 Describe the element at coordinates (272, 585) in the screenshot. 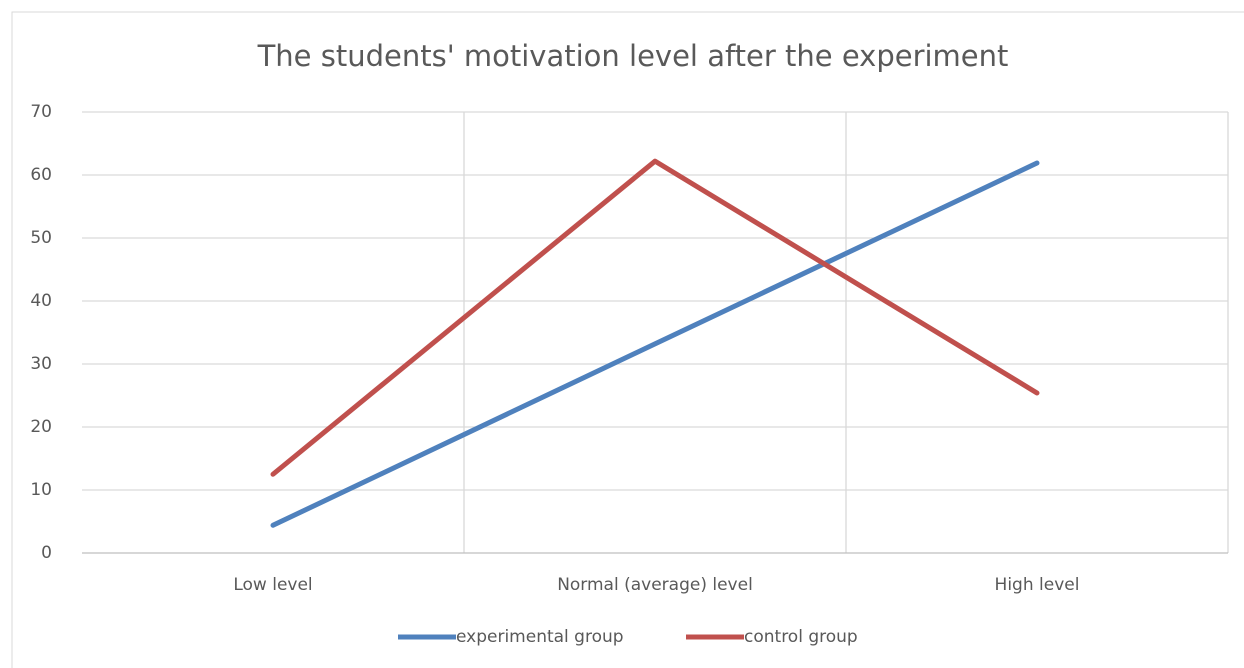

I see `x-tick-label: Low level` at that location.